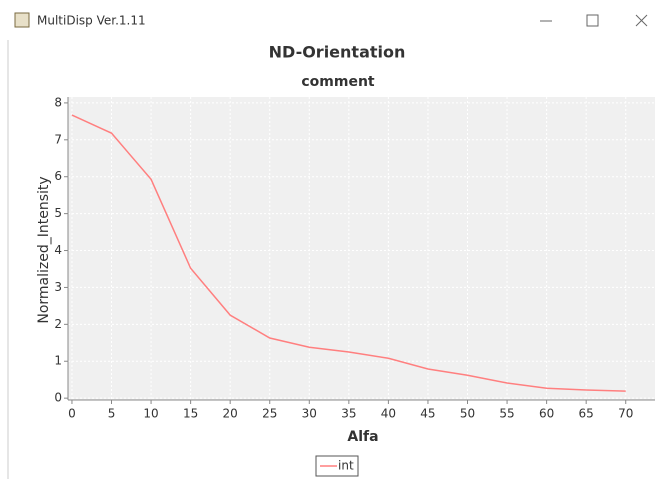  Describe the element at coordinates (44, 249) in the screenshot. I see `y-axis-label: Normalized_Intensity` at that location.